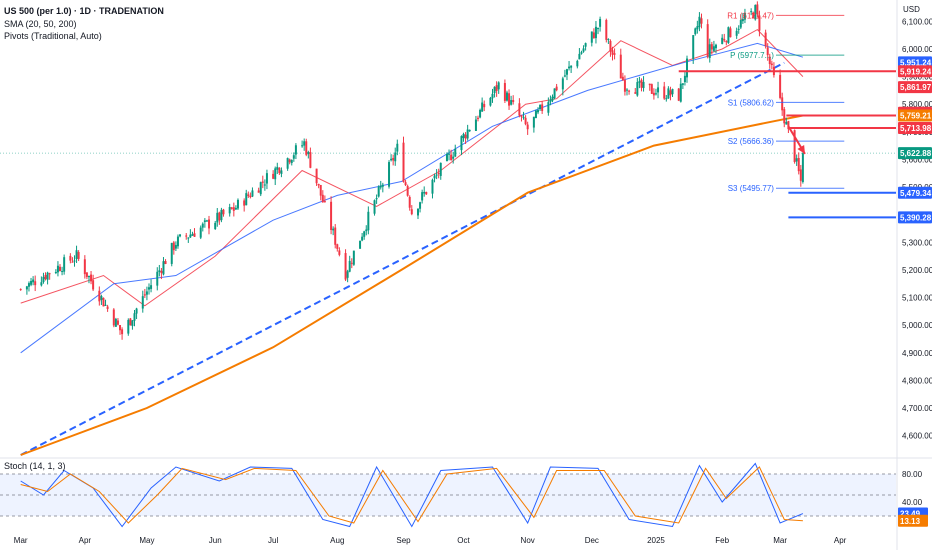 The width and height of the screenshot is (932, 555). Describe the element at coordinates (35, 466) in the screenshot. I see `stoch-legend: Stoch (14, 1, 3)` at that location.